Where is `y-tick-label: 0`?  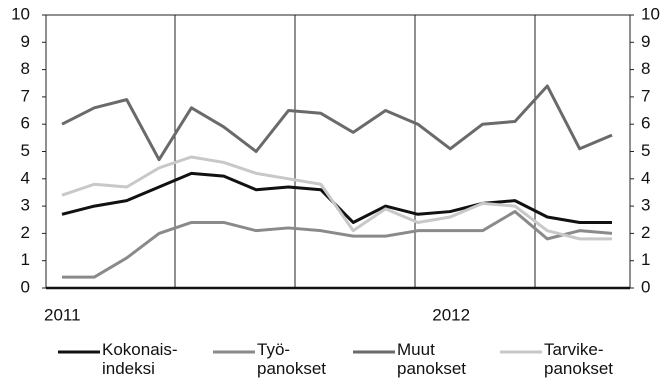
y-tick-label: 0 is located at coordinates (25, 286).